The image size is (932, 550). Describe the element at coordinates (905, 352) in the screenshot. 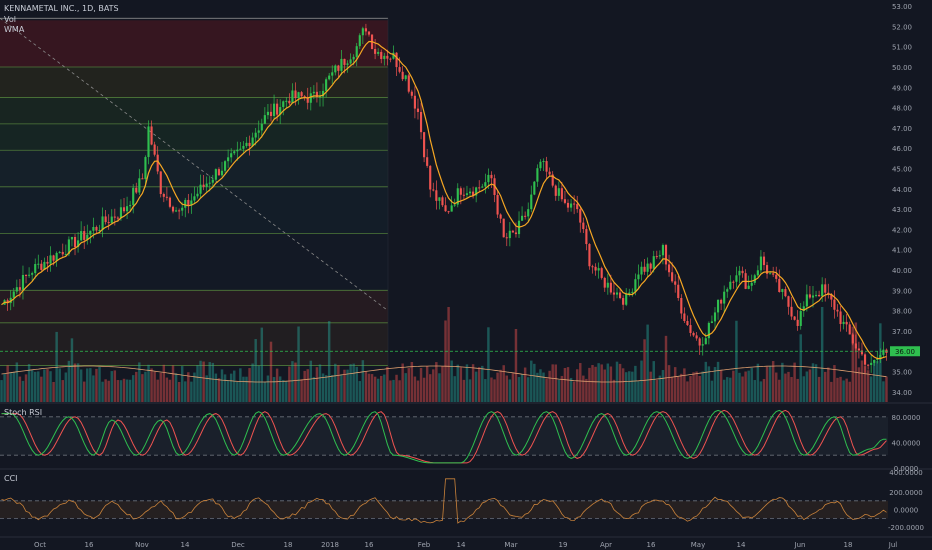

I see `last-price-label: 36.00` at that location.